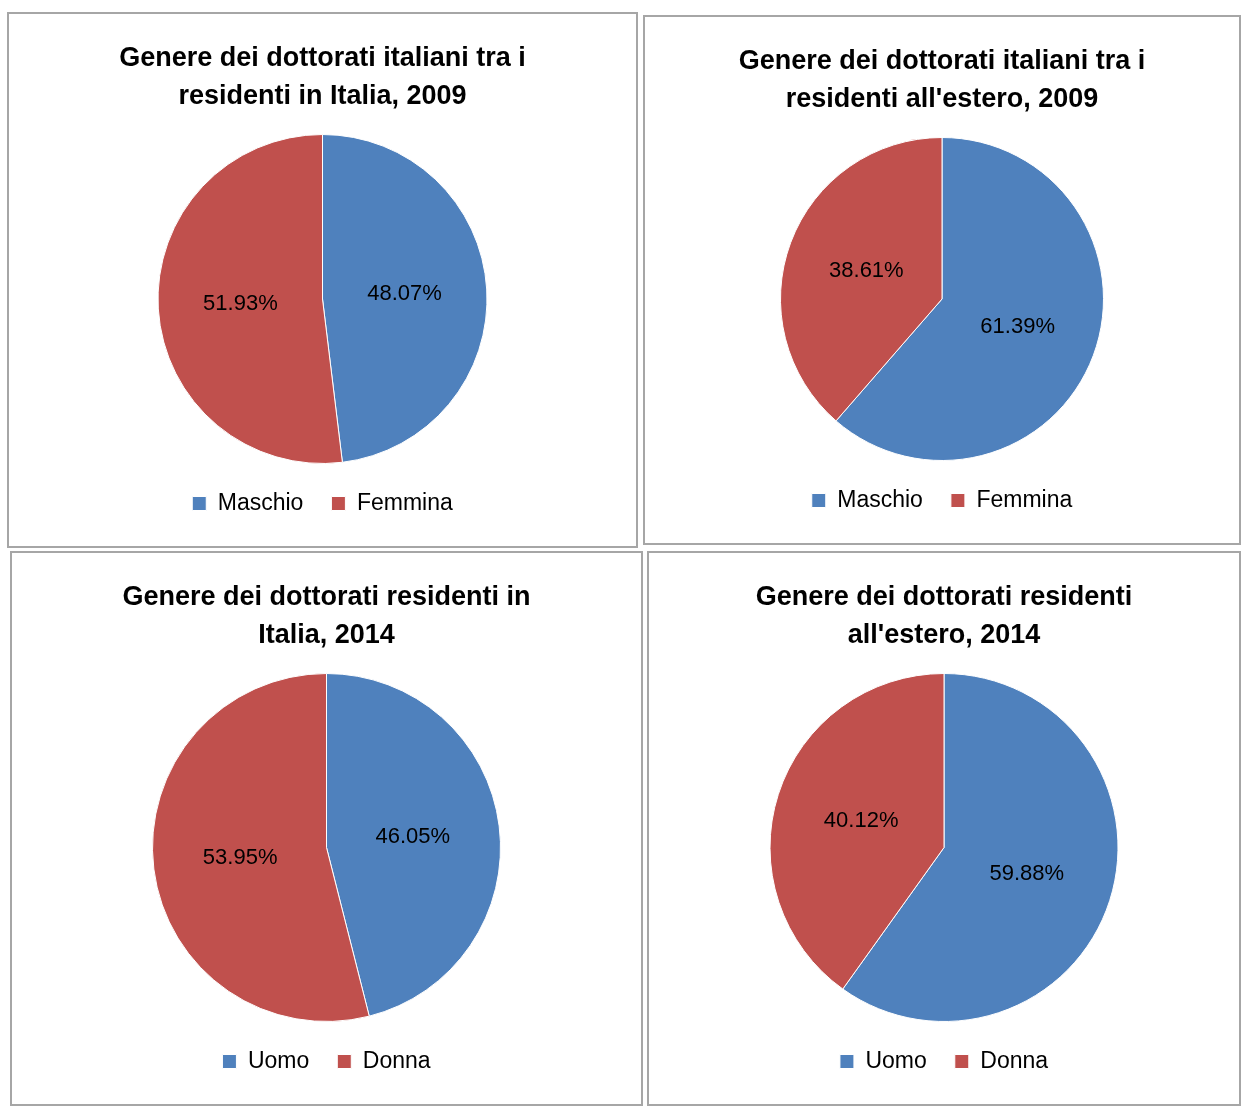 The image size is (1241, 1106). I want to click on chart-title: Genere dei dottorati residenti in Italia, 2014, so click(326, 615).